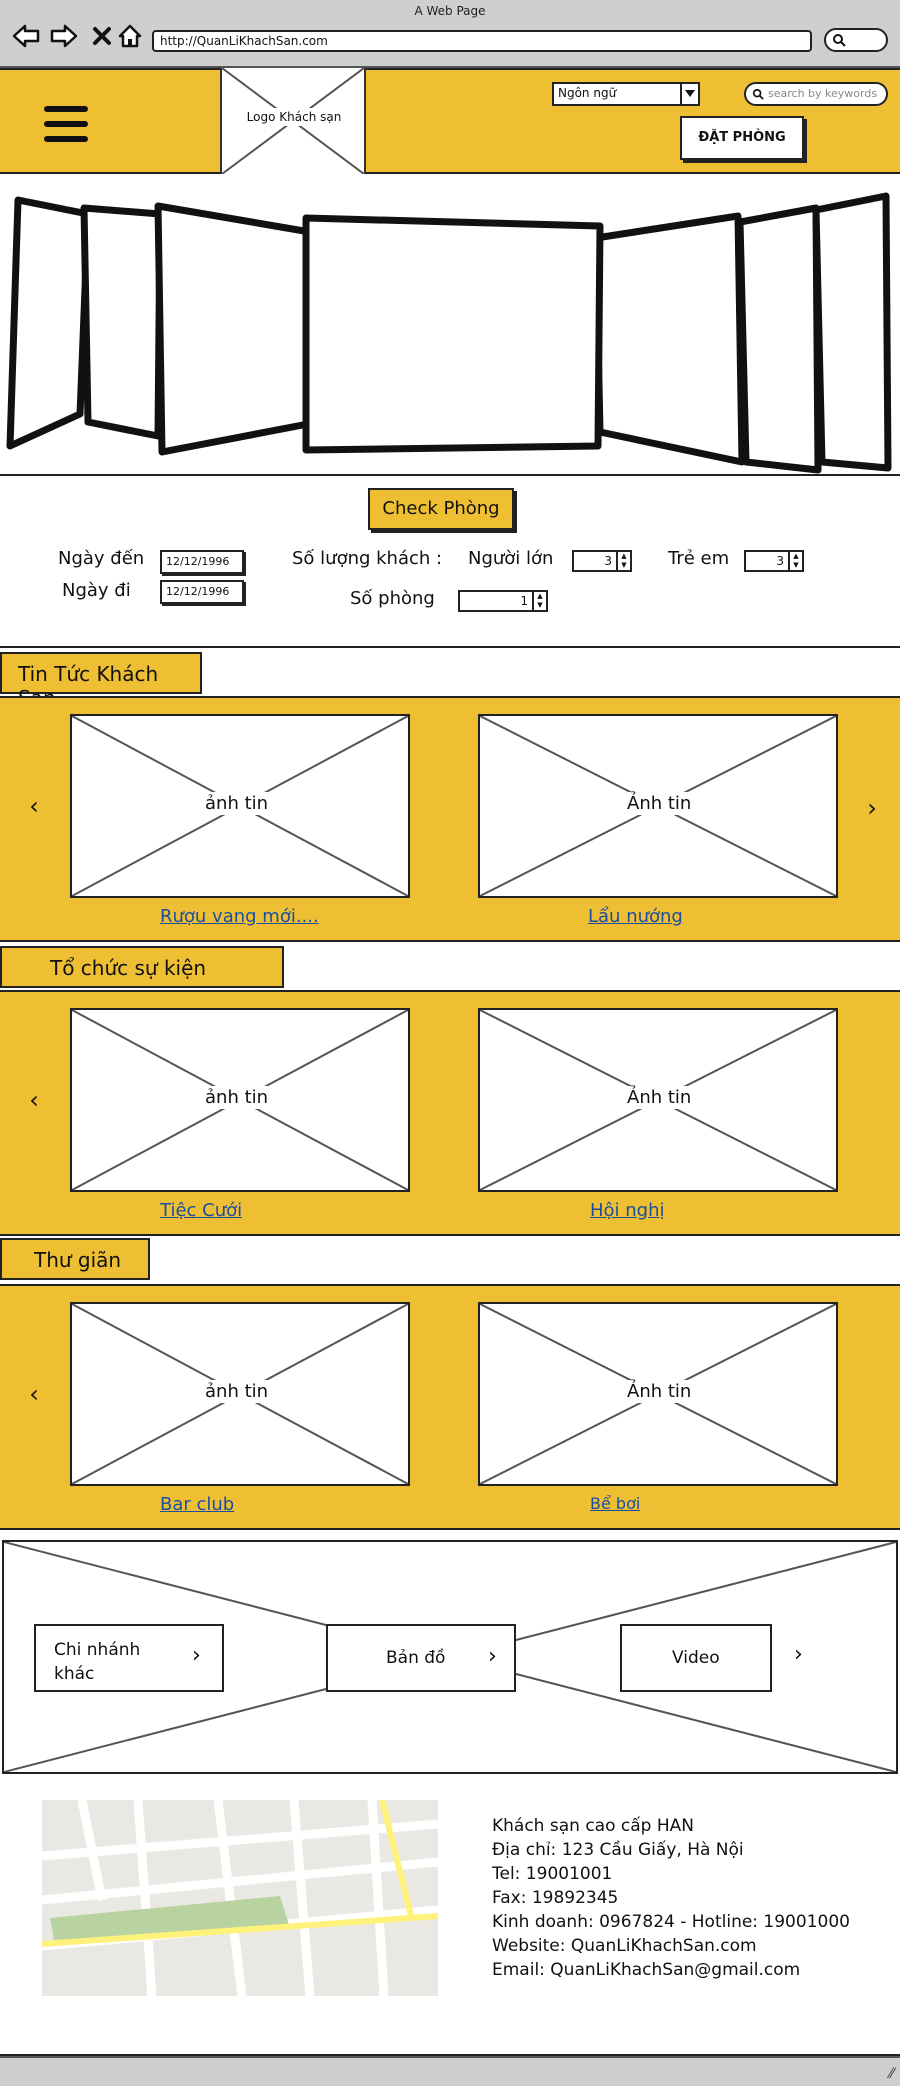 This screenshot has width=900, height=2086. I want to click on check-room-button: Check Phòng, so click(441, 509).